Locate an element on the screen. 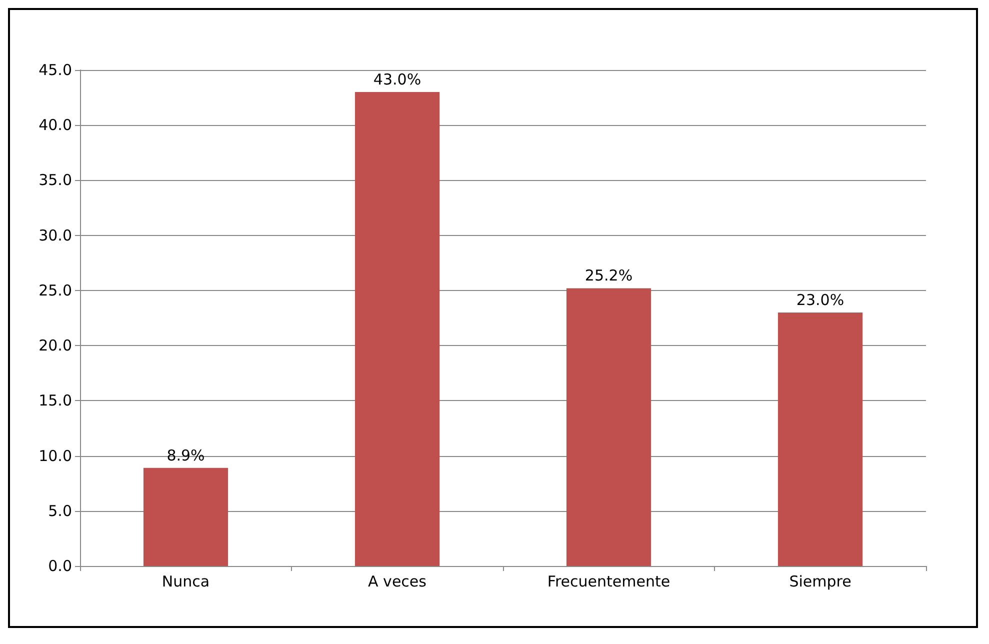 This screenshot has width=989, height=644. data-label: 23.0% is located at coordinates (820, 299).